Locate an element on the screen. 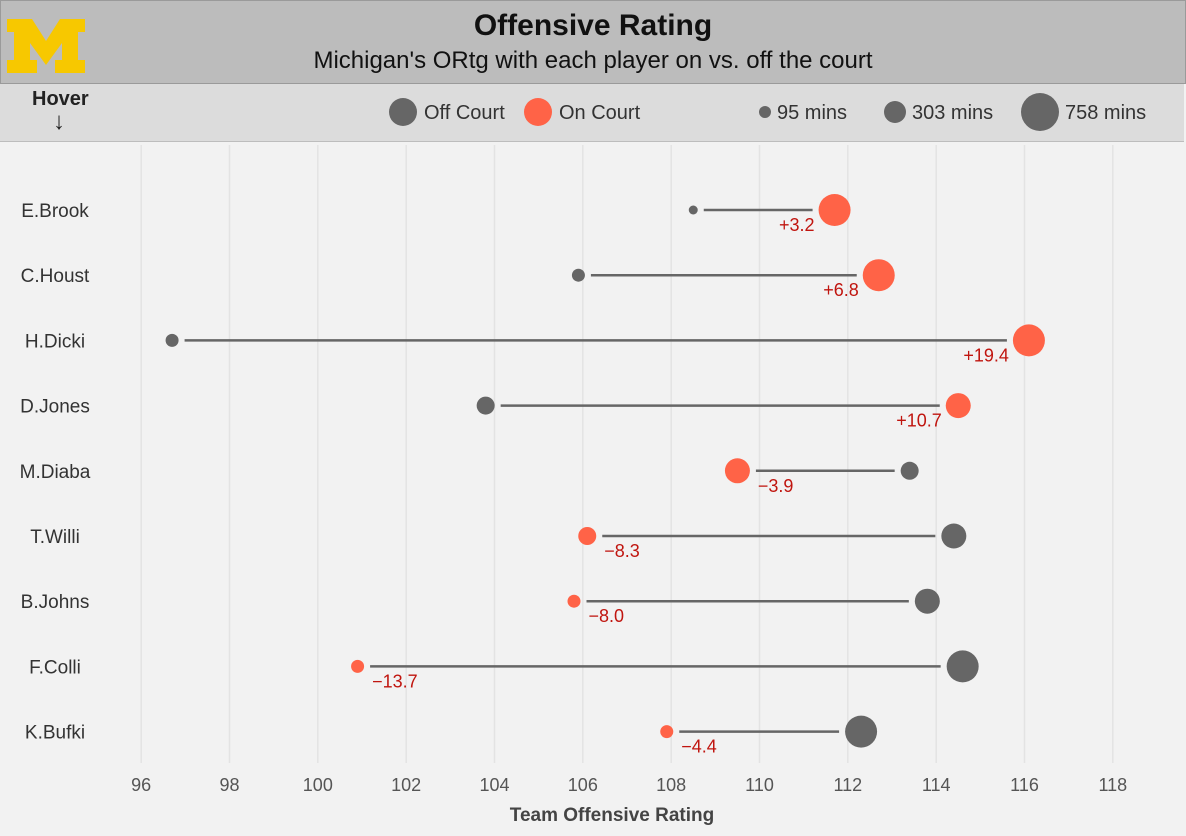  difference-label: −8.3 is located at coordinates (622, 551).